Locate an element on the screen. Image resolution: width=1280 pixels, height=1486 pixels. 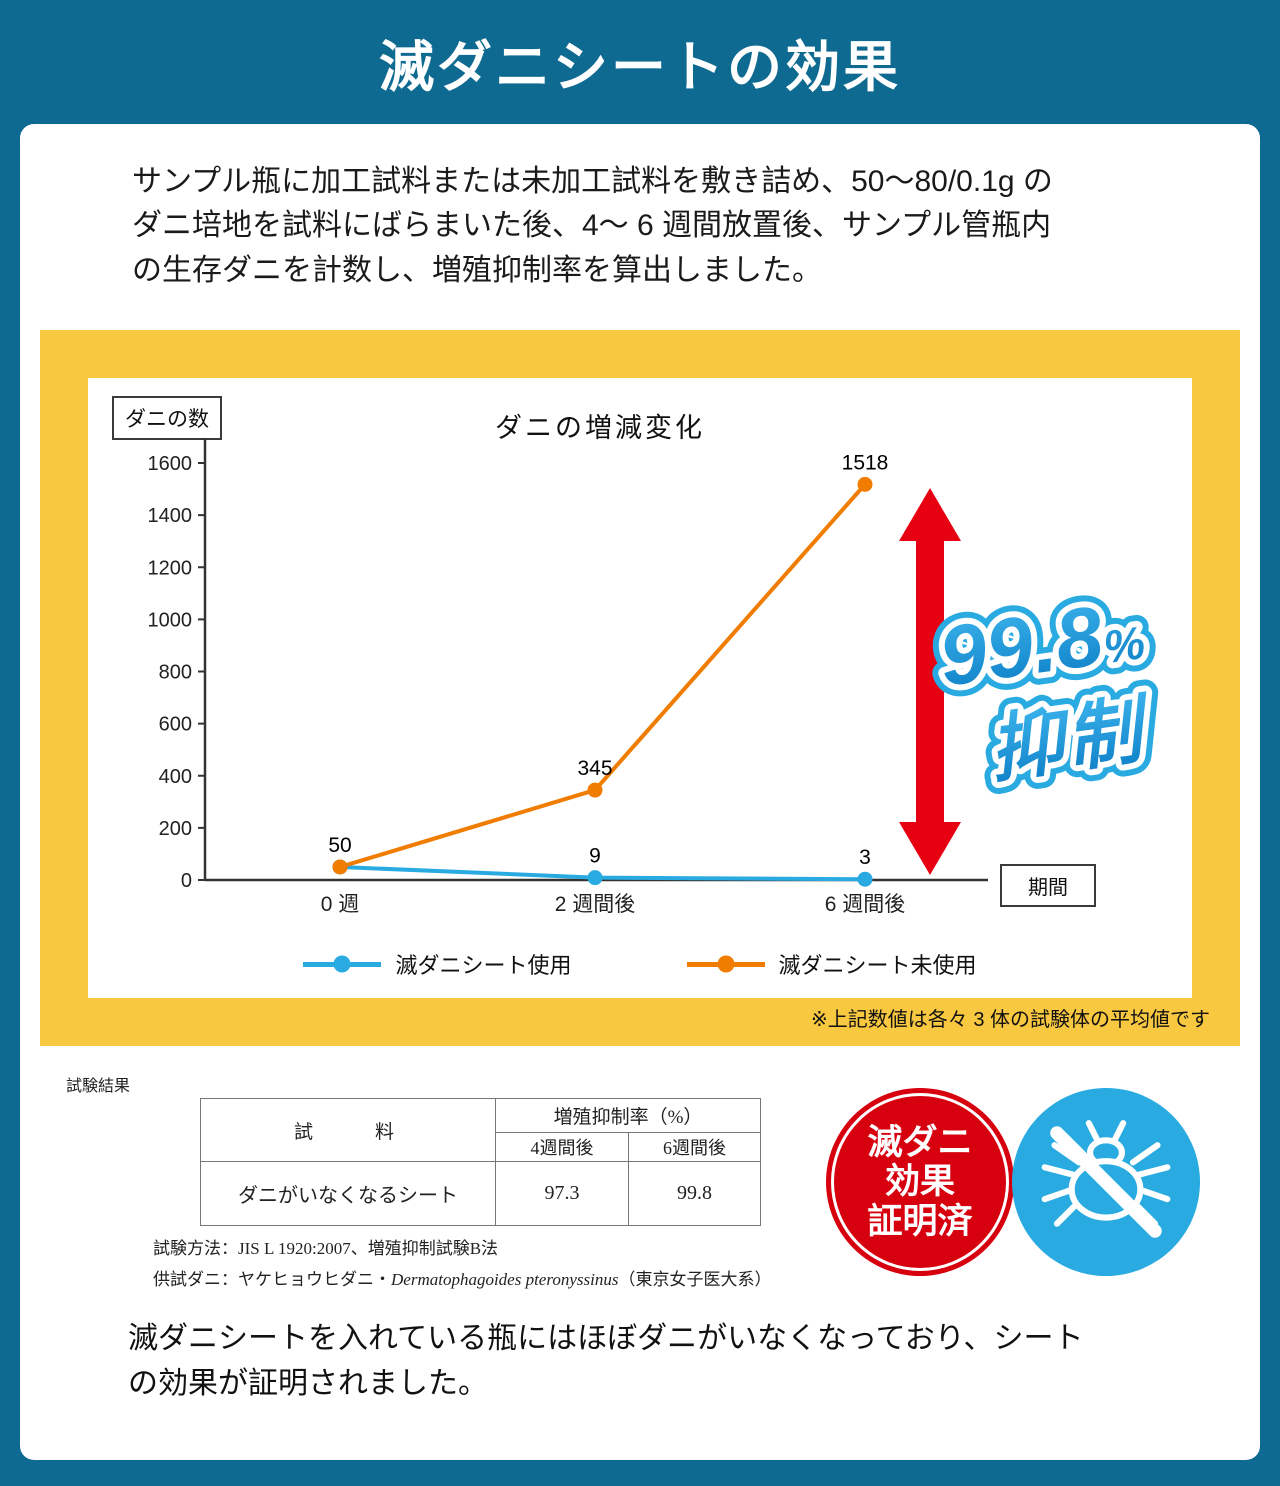
mite-note-suffix: （東京女子医大系） is located at coordinates (695, 1279).